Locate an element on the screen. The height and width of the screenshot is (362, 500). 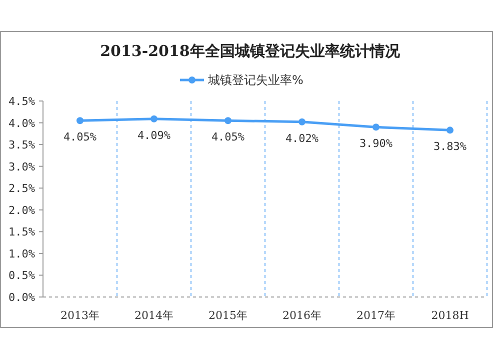
y-tick-label: 1.5% is located at coordinates (22, 232).